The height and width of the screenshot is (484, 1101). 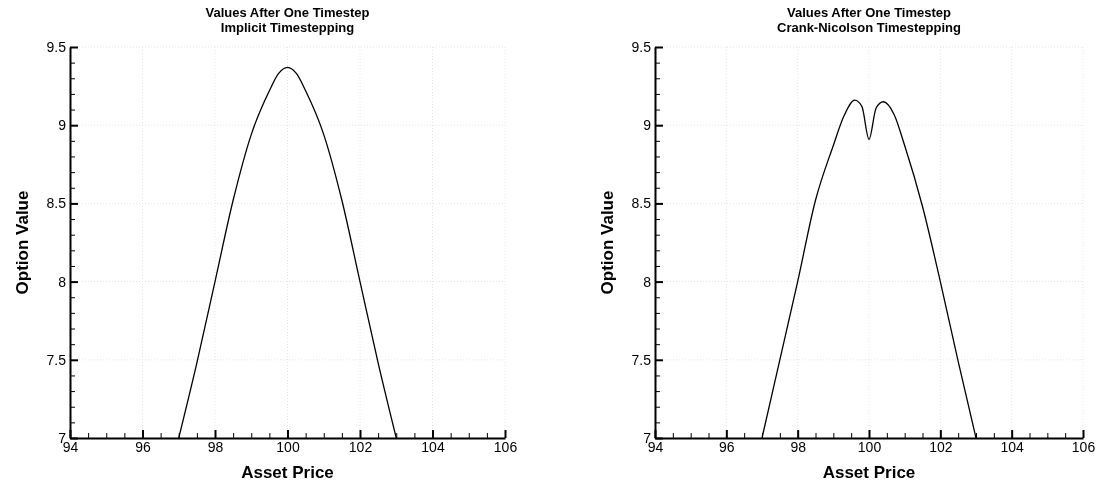 What do you see at coordinates (869, 20) in the screenshot?
I see `chart-title: Values After One Timestep Crank-Nicolson Timestepping` at bounding box center [869, 20].